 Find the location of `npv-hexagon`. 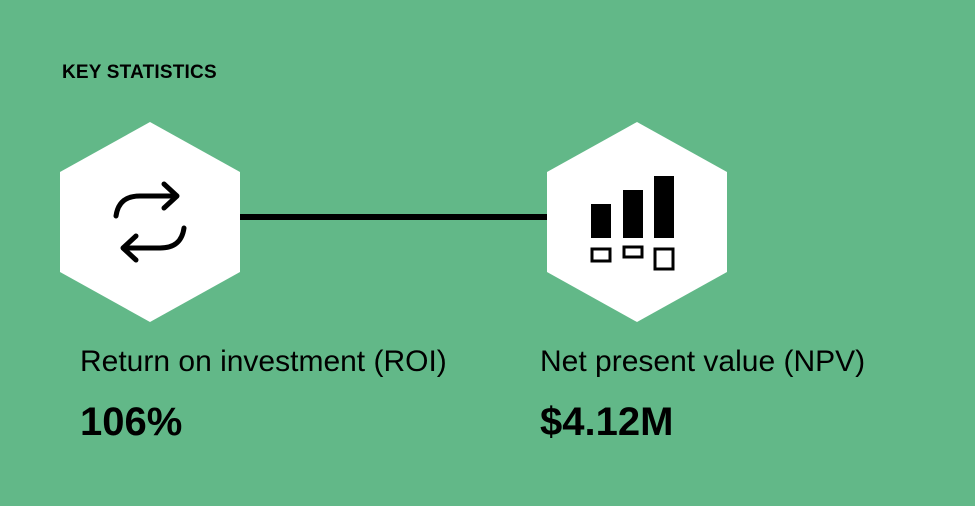

npv-hexagon is located at coordinates (637, 222).